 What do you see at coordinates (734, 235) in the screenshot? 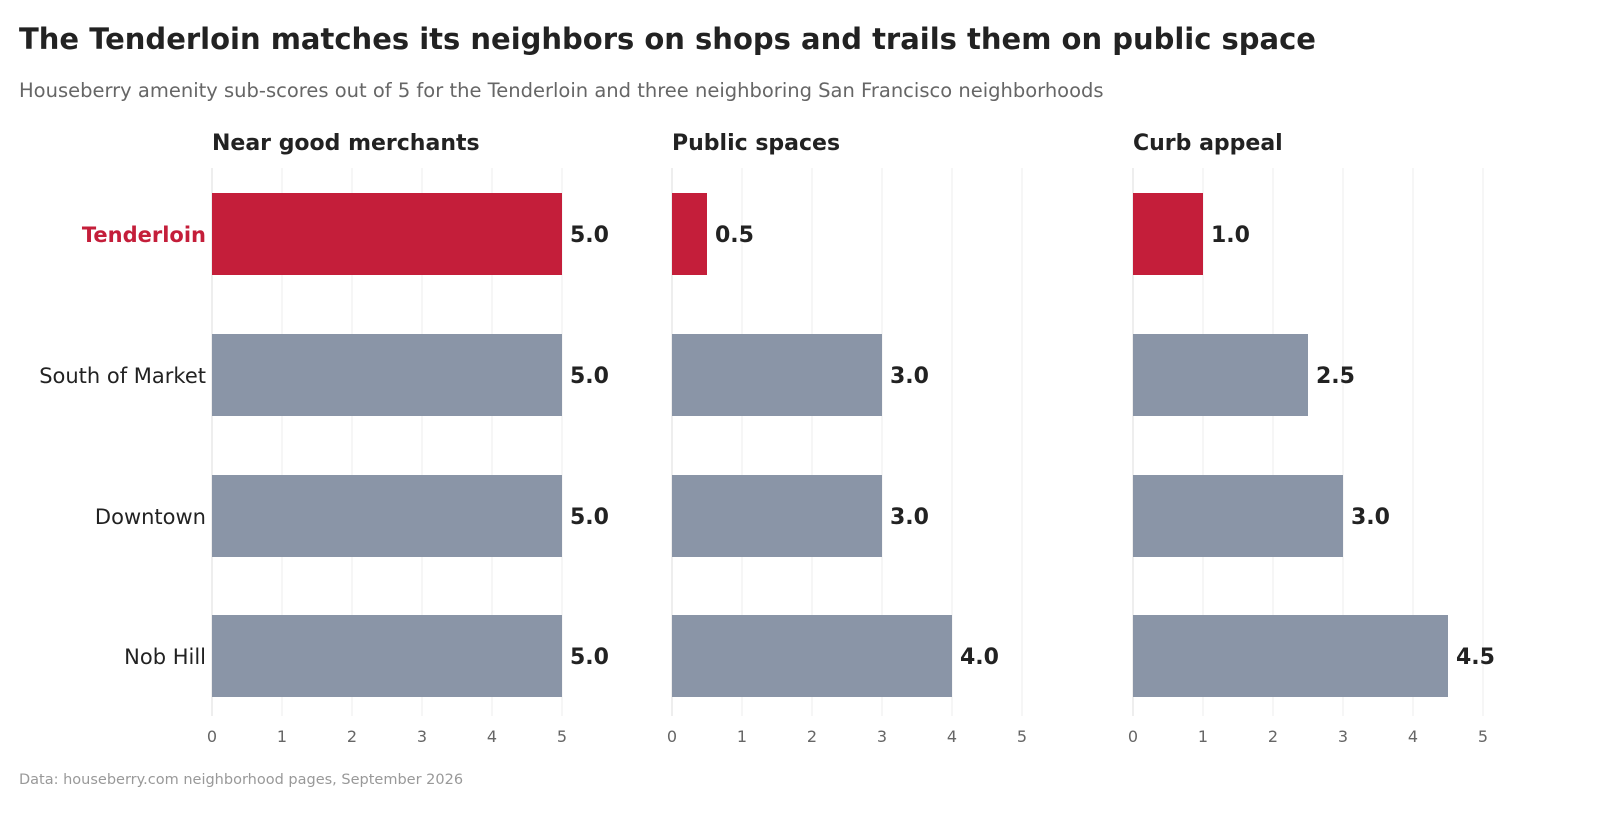
I see `value-label: 0.5` at bounding box center [734, 235].